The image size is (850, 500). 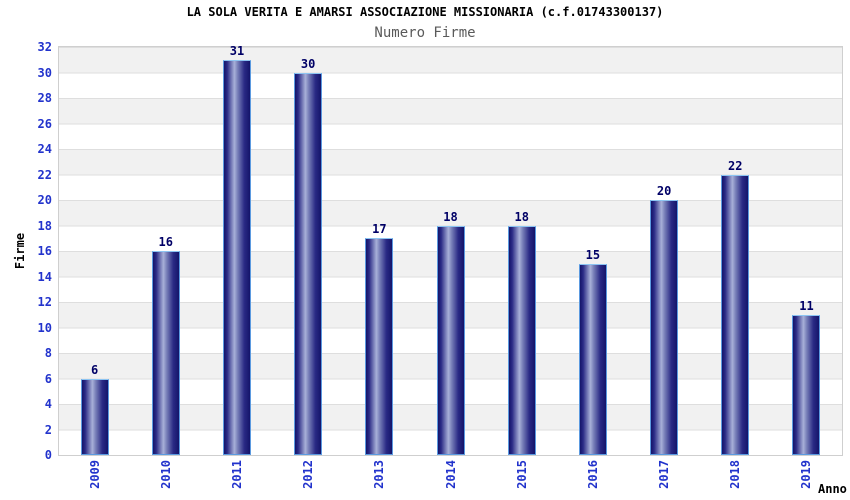 I want to click on bar-slot: 22, so click(x=735, y=251).